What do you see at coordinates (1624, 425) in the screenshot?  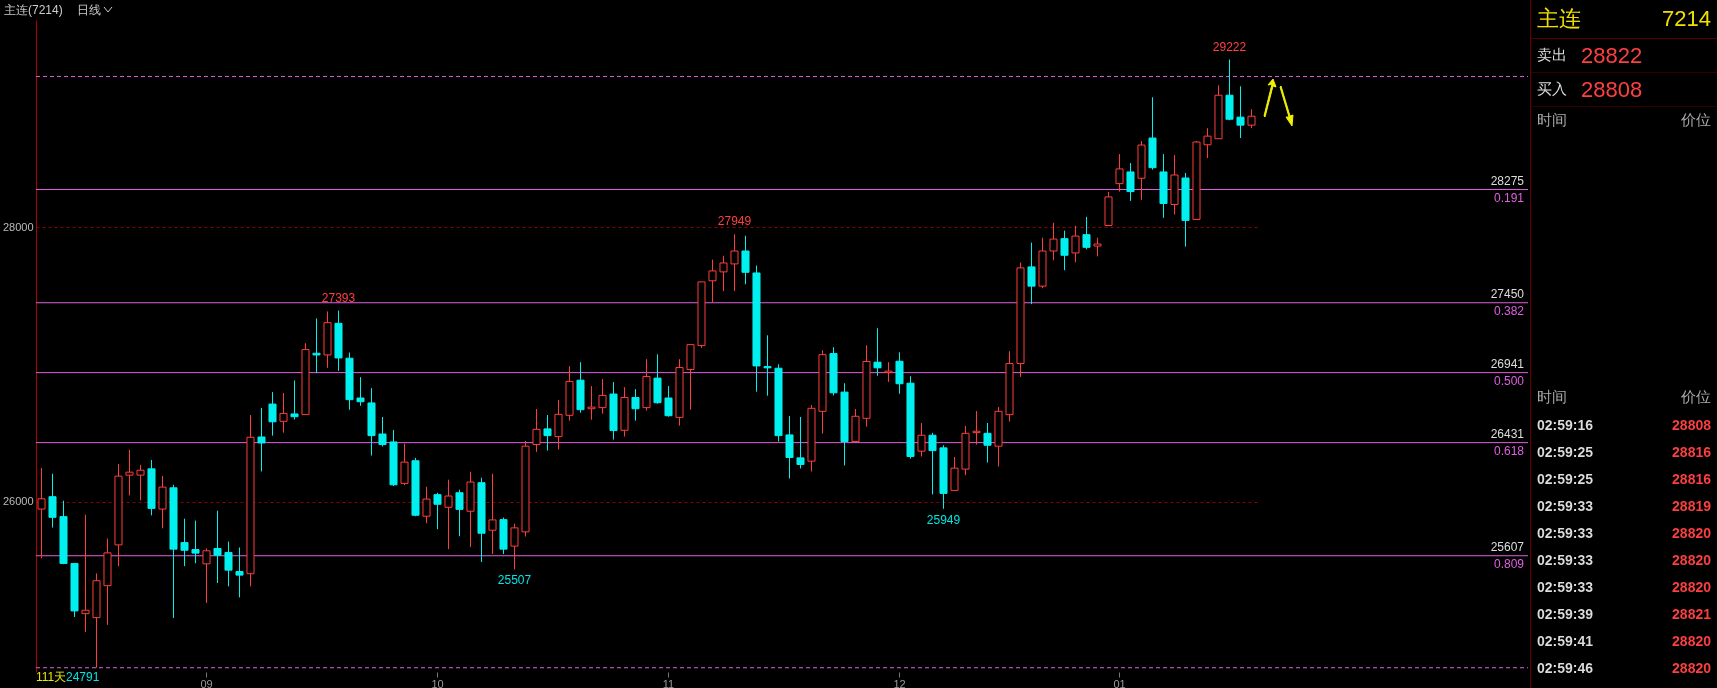 I see `text: 02:59:16 28808` at bounding box center [1624, 425].